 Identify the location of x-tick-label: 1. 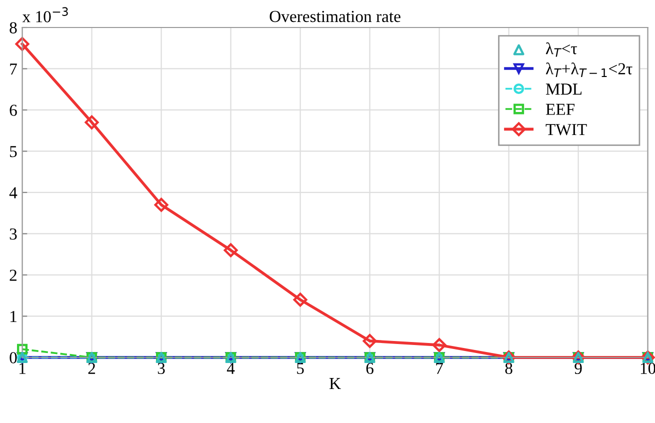
(23, 368).